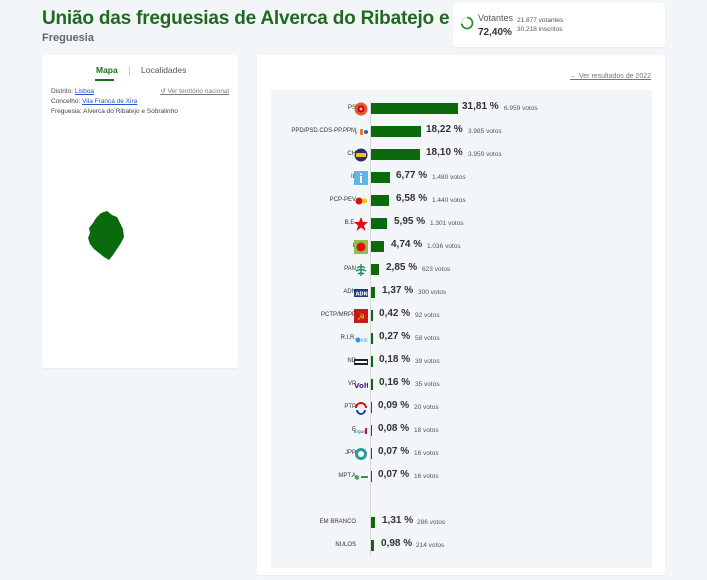 This screenshot has height=580, width=707. I want to click on party-row-ps: PS 31,81 % 6.959 votos, so click(461, 109).